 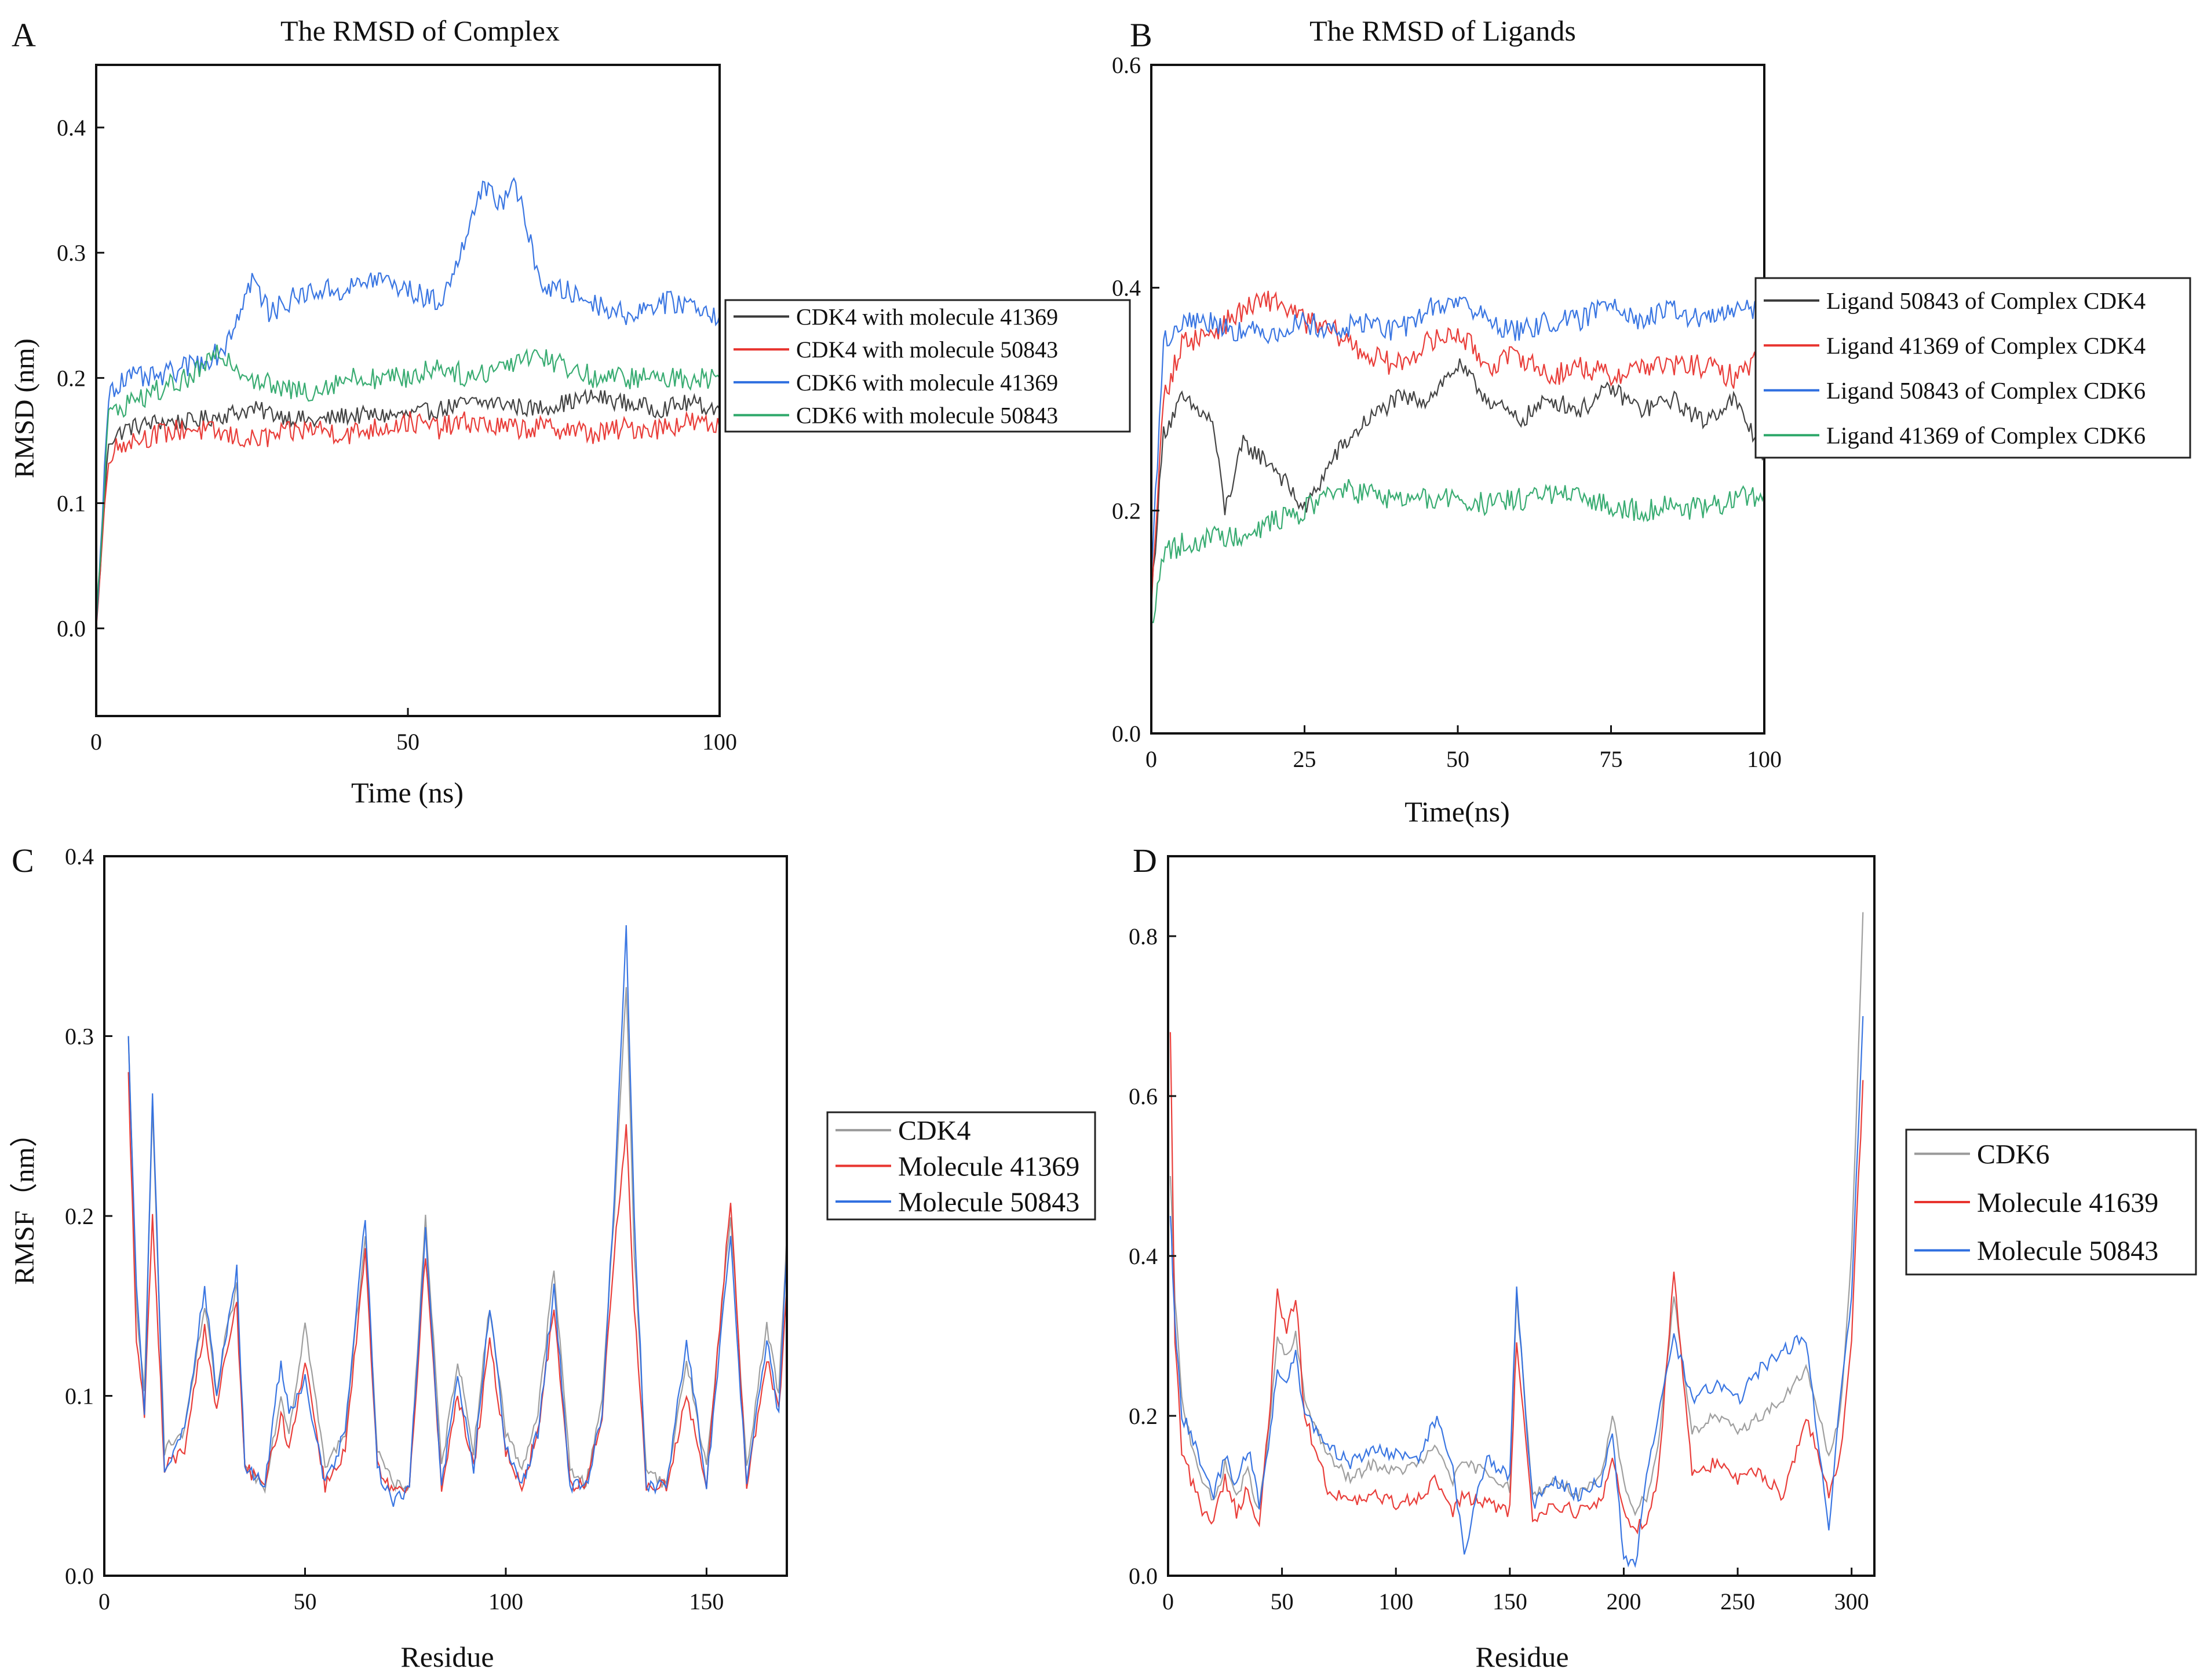 What do you see at coordinates (24, 1202) in the screenshot?
I see `panel-c-ylabel: RMSF（nm）` at bounding box center [24, 1202].